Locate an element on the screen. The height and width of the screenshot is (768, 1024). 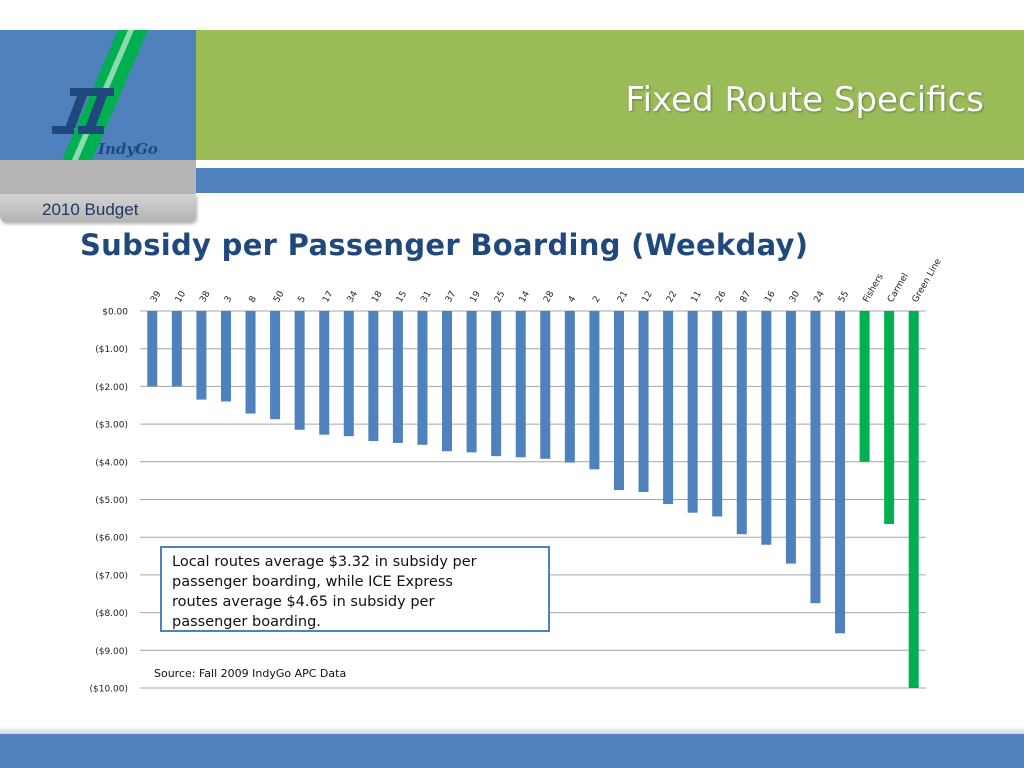
x-tick-label: 4 is located at coordinates (573, 299).